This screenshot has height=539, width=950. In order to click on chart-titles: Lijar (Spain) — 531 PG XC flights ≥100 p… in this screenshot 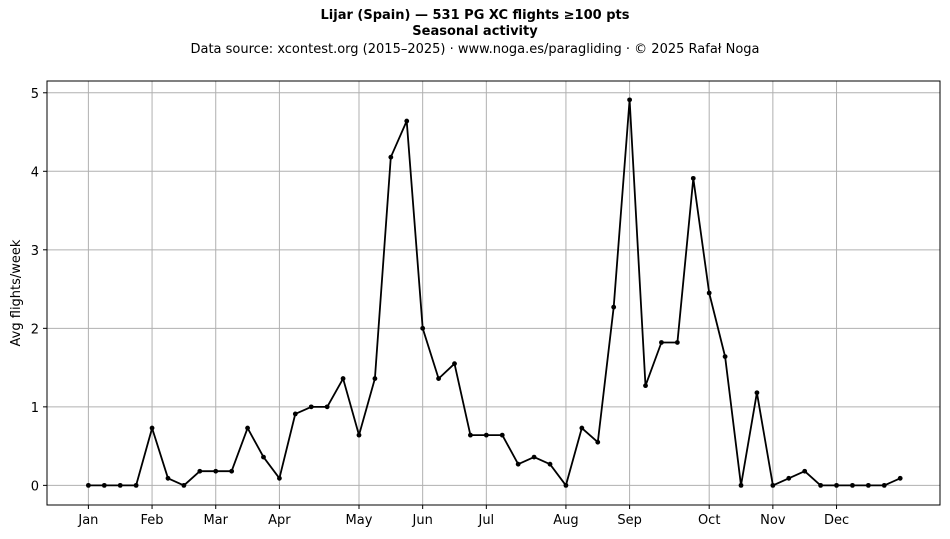, I will do `click(475, 33)`.